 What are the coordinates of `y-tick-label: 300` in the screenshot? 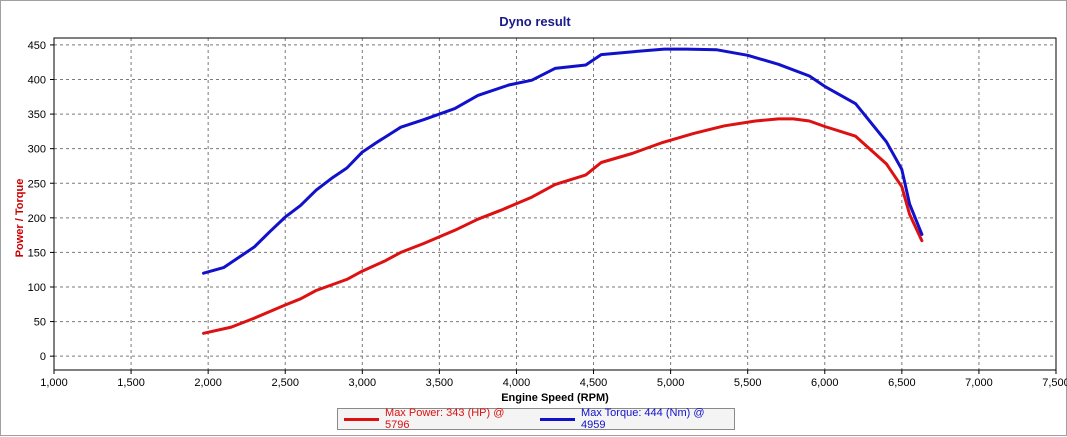 It's located at (37, 150).